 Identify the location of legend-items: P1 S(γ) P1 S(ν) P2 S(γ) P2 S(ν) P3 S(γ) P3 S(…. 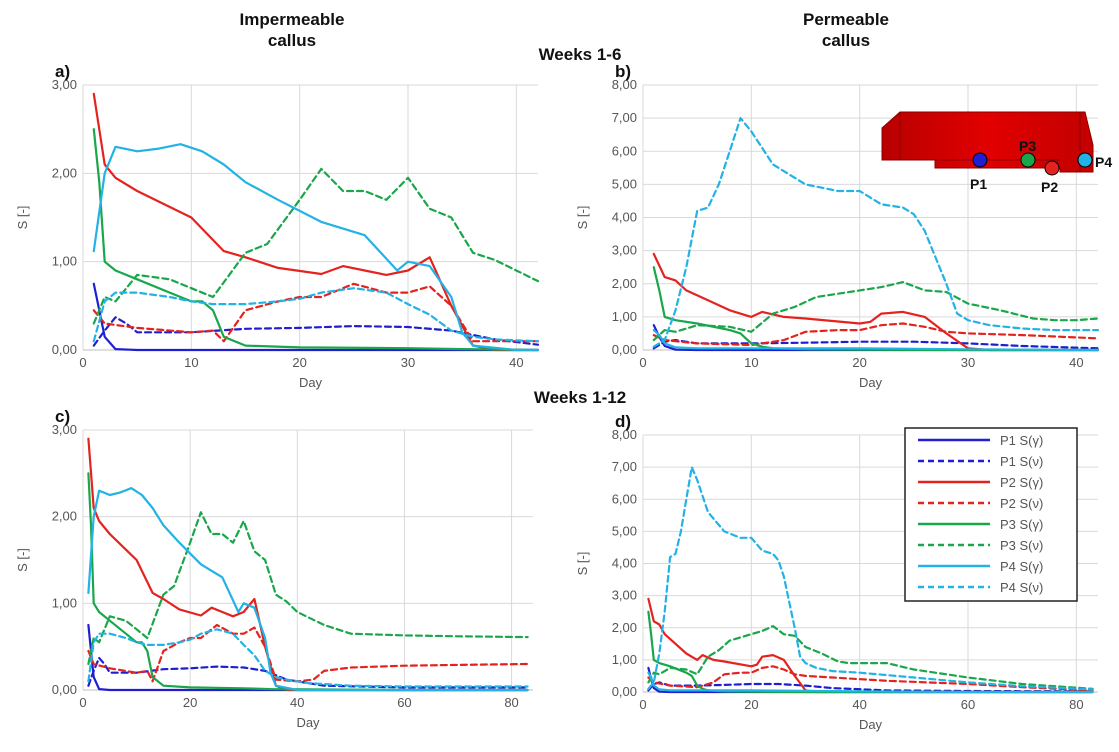
(980, 514).